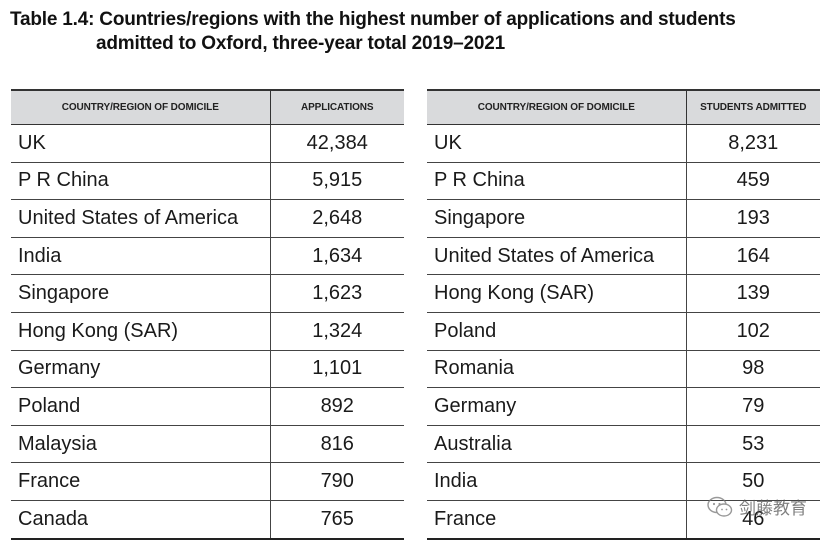  I want to click on table-row: P R China 5,915, so click(207, 181).